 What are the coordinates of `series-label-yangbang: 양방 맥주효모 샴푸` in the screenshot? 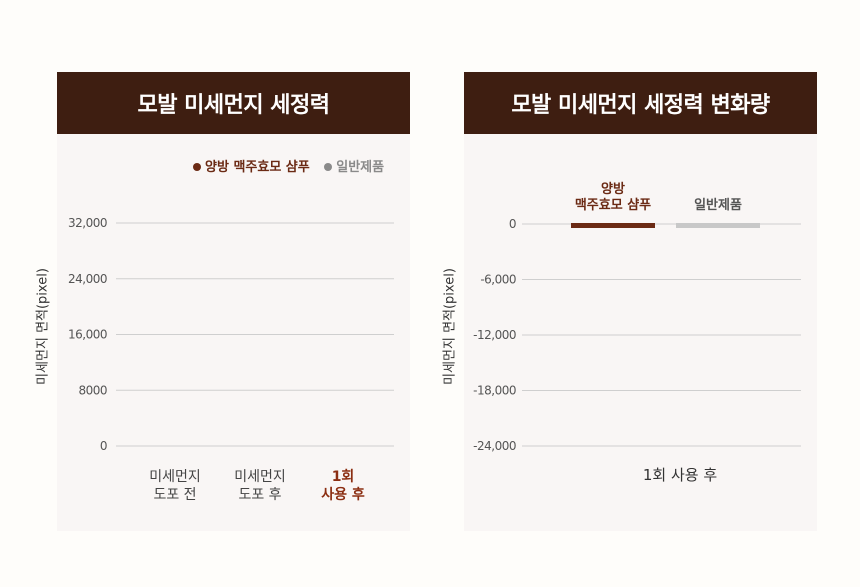 It's located at (613, 197).